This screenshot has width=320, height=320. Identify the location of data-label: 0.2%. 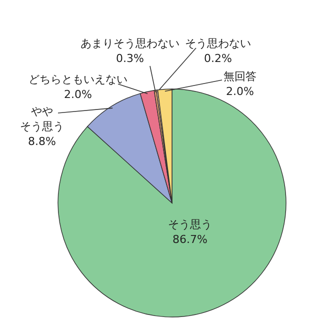
(218, 58).